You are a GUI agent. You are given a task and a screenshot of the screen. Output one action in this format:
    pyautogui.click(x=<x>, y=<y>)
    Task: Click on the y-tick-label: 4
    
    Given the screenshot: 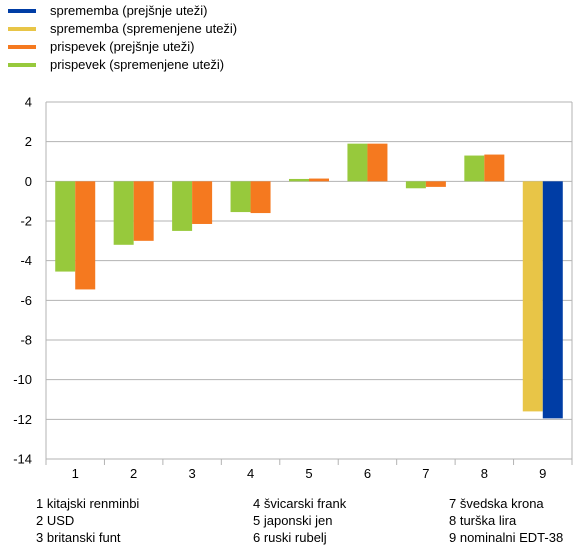 What is the action you would take?
    pyautogui.click(x=28, y=102)
    